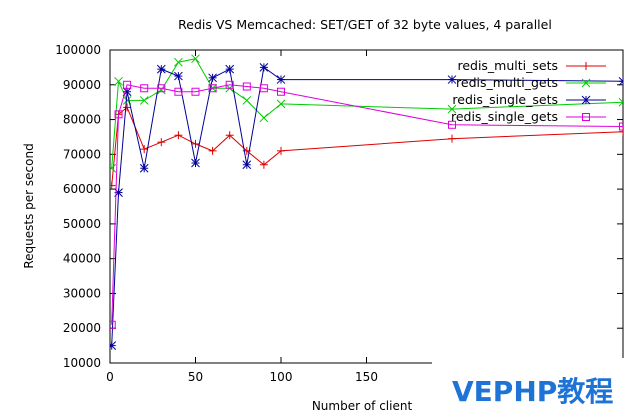 The image size is (640, 417). I want to click on watermark-text: VEPHP教程, so click(533, 391).